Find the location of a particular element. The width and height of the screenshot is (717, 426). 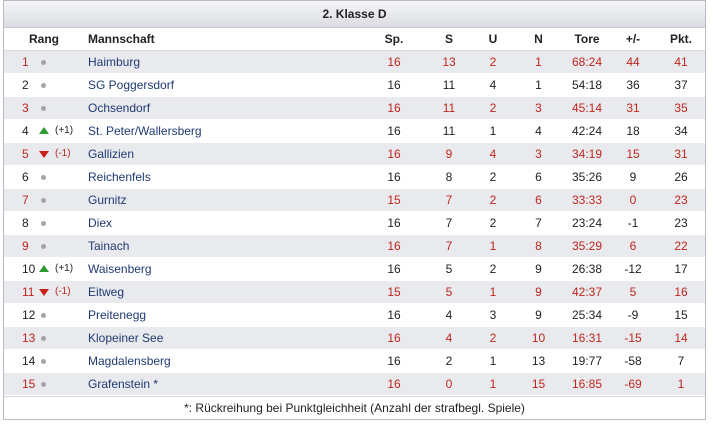

rank-cell: 12 is located at coordinates (44, 315).